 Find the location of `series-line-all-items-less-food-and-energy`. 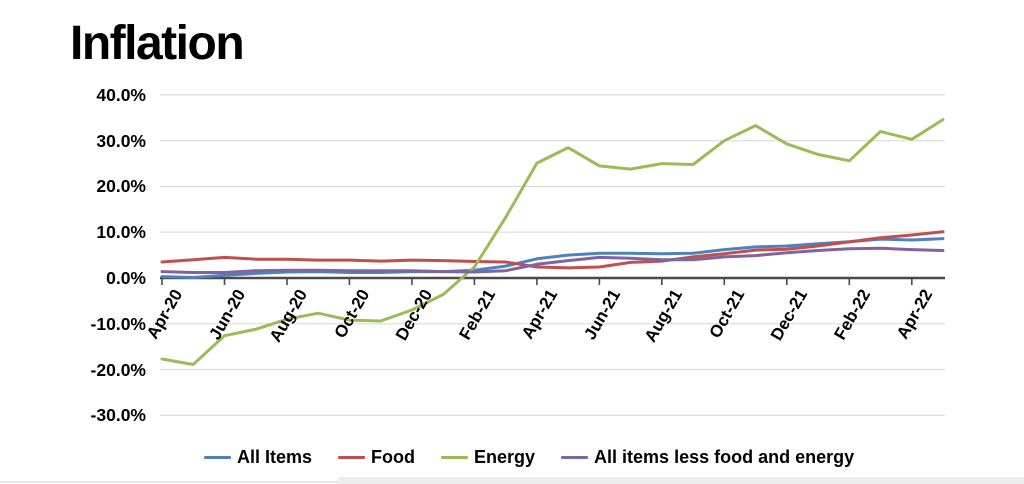

series-line-all-items-less-food-and-energy is located at coordinates (552, 260).